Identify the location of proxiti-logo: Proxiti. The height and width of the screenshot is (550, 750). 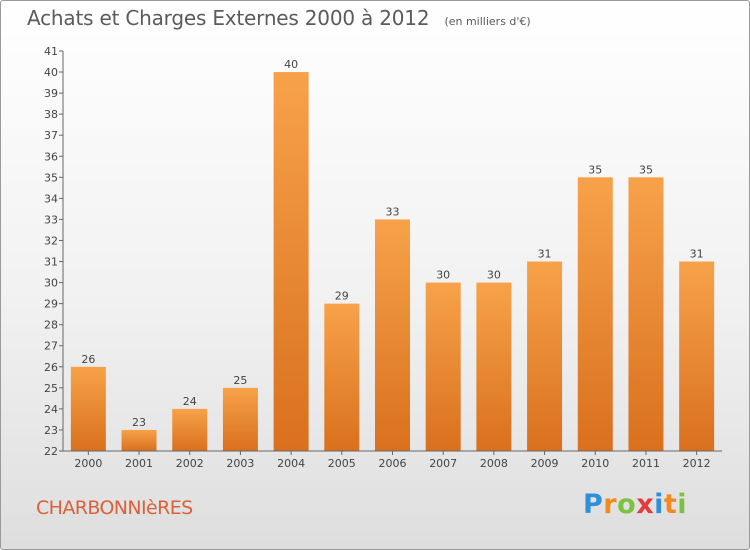
(635, 504).